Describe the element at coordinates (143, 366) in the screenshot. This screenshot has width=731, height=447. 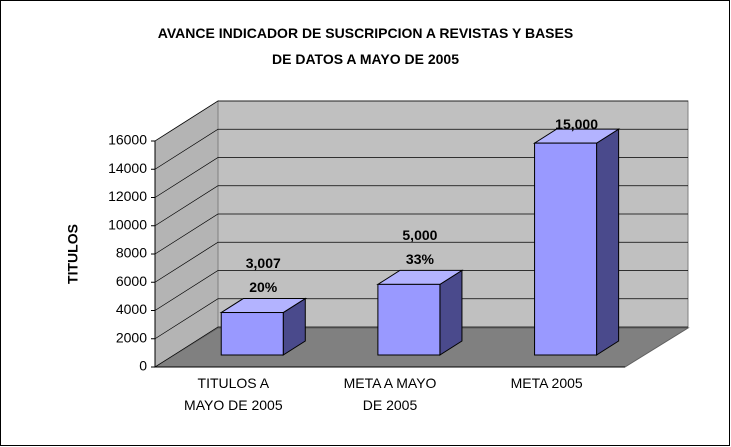
I see `y-tick-label: 0` at that location.